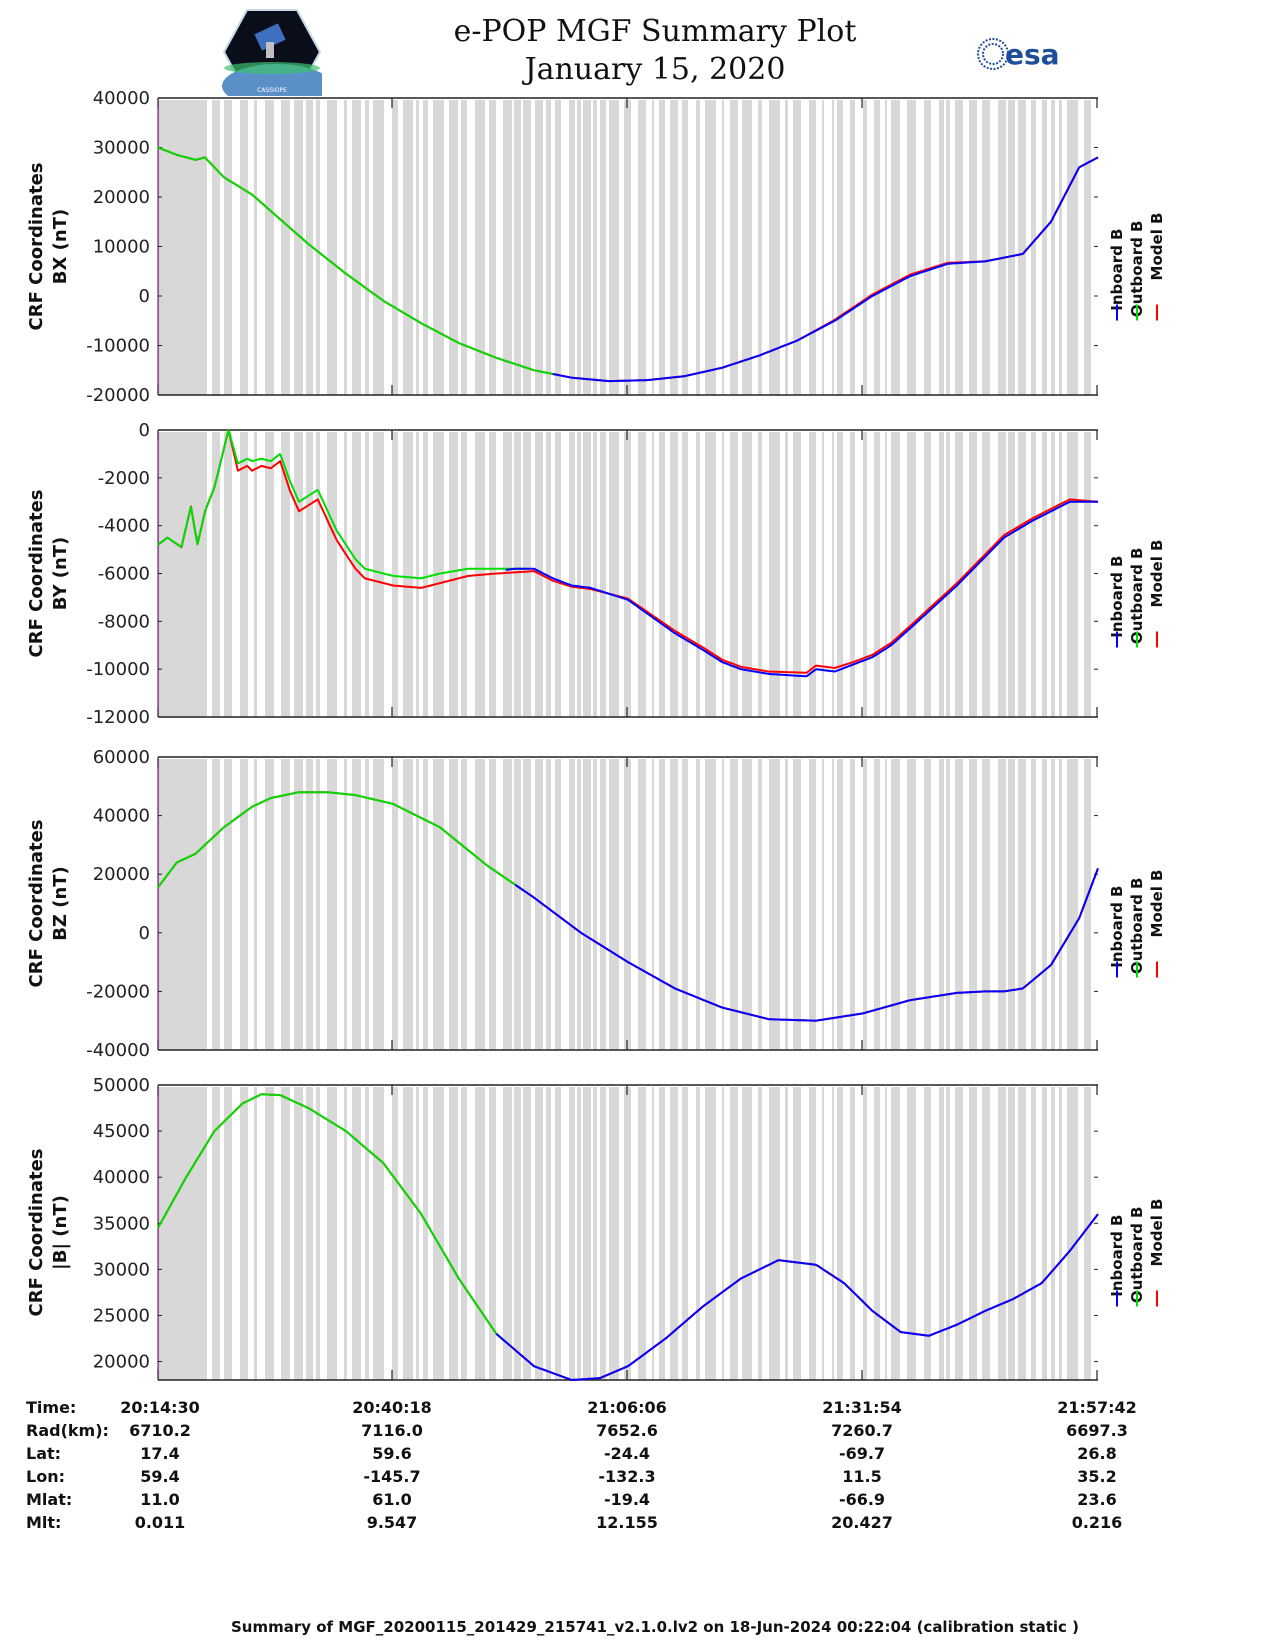 The height and width of the screenshot is (1650, 1275). I want to click on y-tick-label: 0, so click(144, 296).